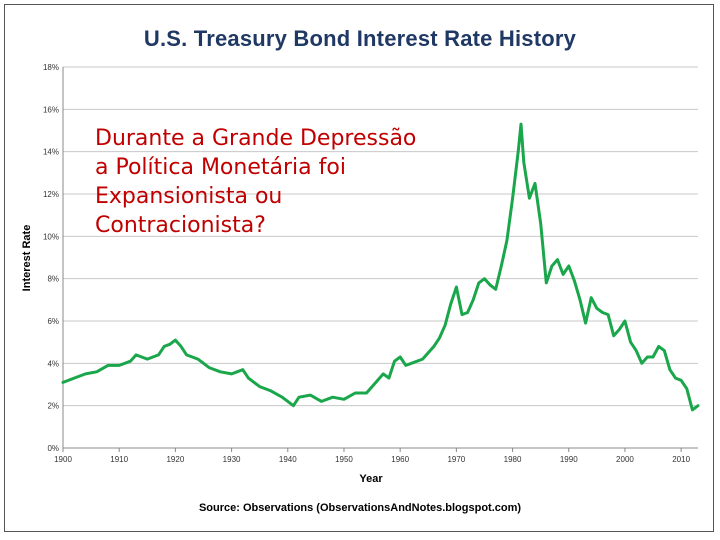 The image size is (720, 540). I want to click on y-tick-label: 10%, so click(51, 236).